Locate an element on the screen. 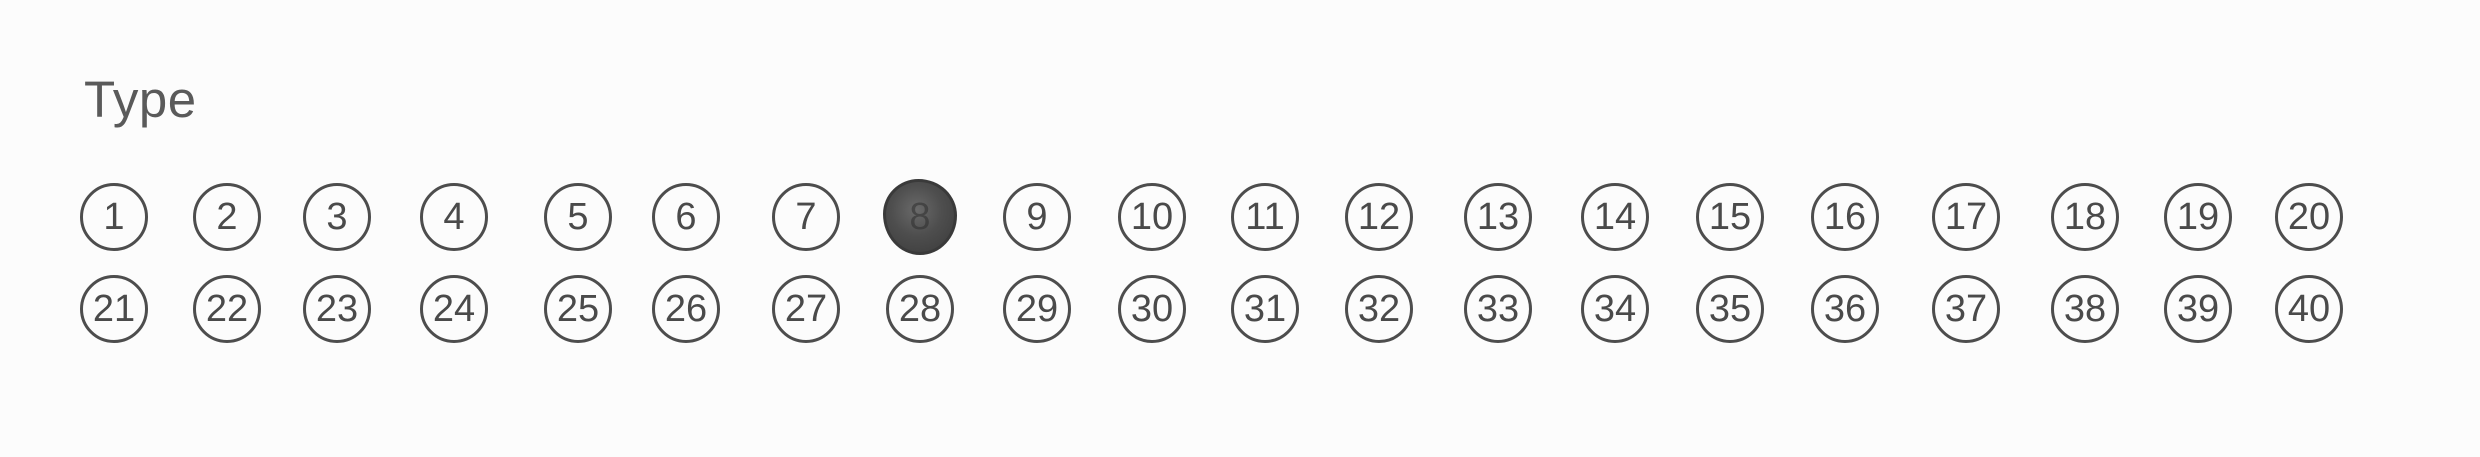  option-bubble-36: 36 is located at coordinates (1845, 309).